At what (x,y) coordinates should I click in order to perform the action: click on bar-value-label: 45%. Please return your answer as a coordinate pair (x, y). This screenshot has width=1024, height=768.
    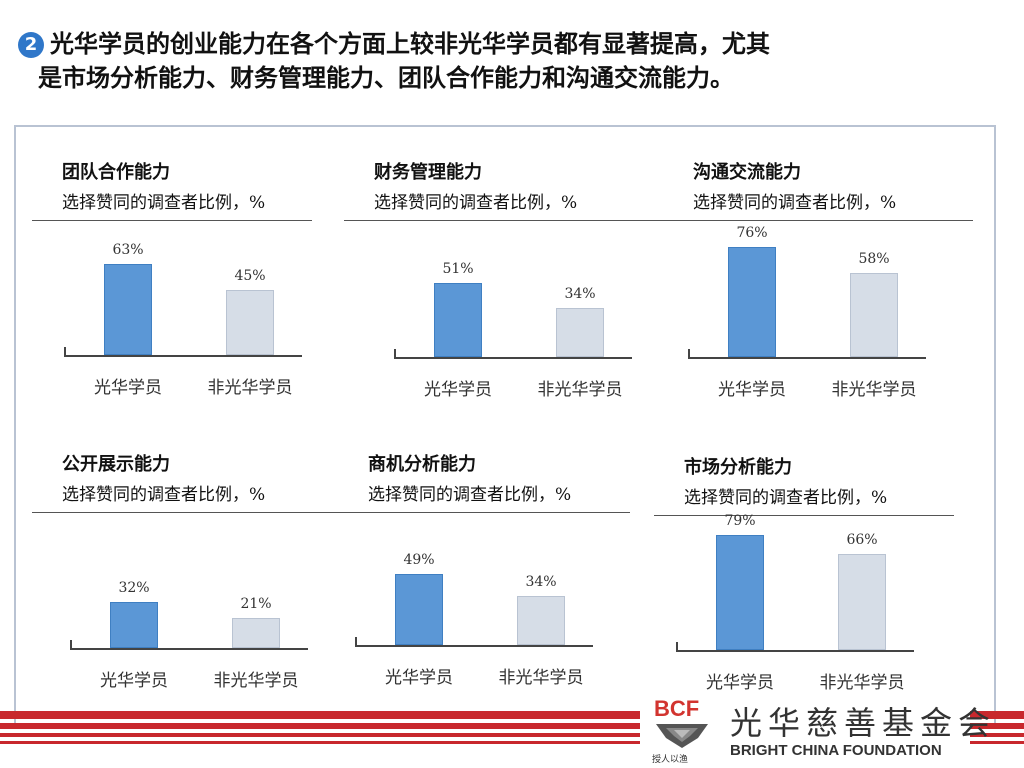
    Looking at the image, I should click on (250, 276).